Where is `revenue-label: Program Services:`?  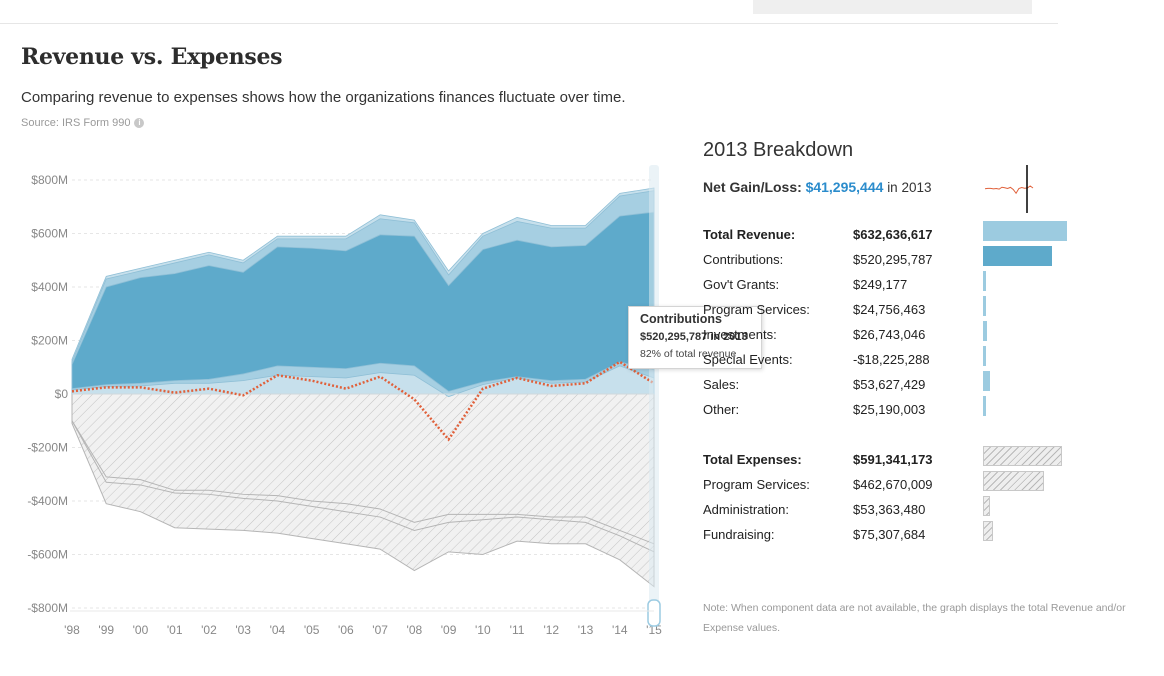
revenue-label: Program Services: is located at coordinates (756, 309).